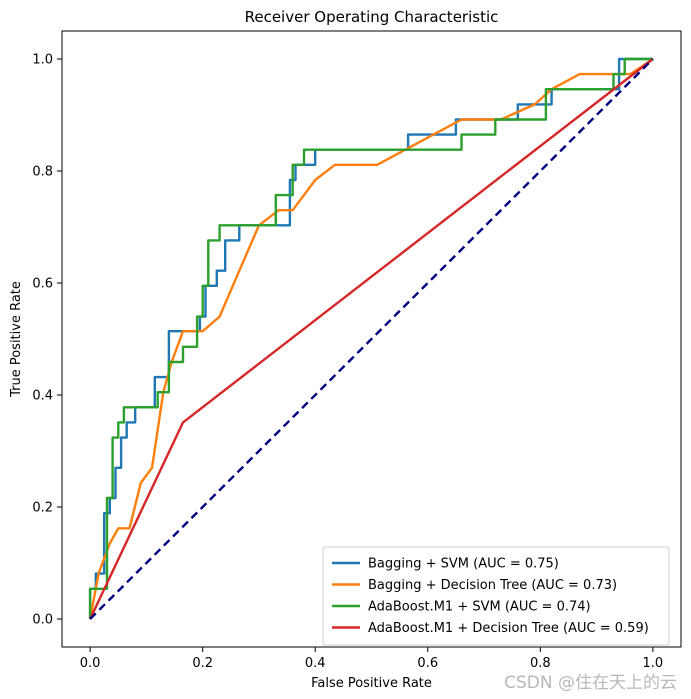  I want to click on y-tick-label: 0.8, so click(42, 172).